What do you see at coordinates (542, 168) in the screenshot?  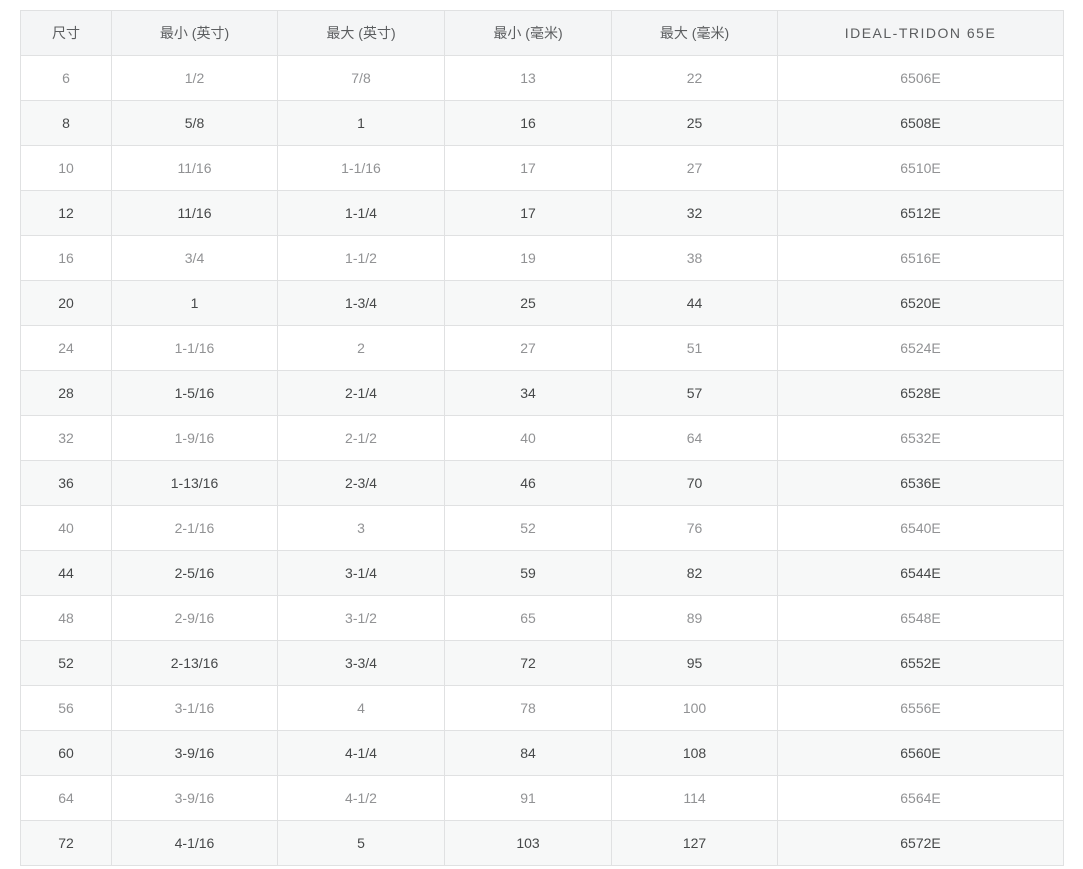 I see `table-row: 10 11/16 1-1/16 17 27 6510E` at bounding box center [542, 168].